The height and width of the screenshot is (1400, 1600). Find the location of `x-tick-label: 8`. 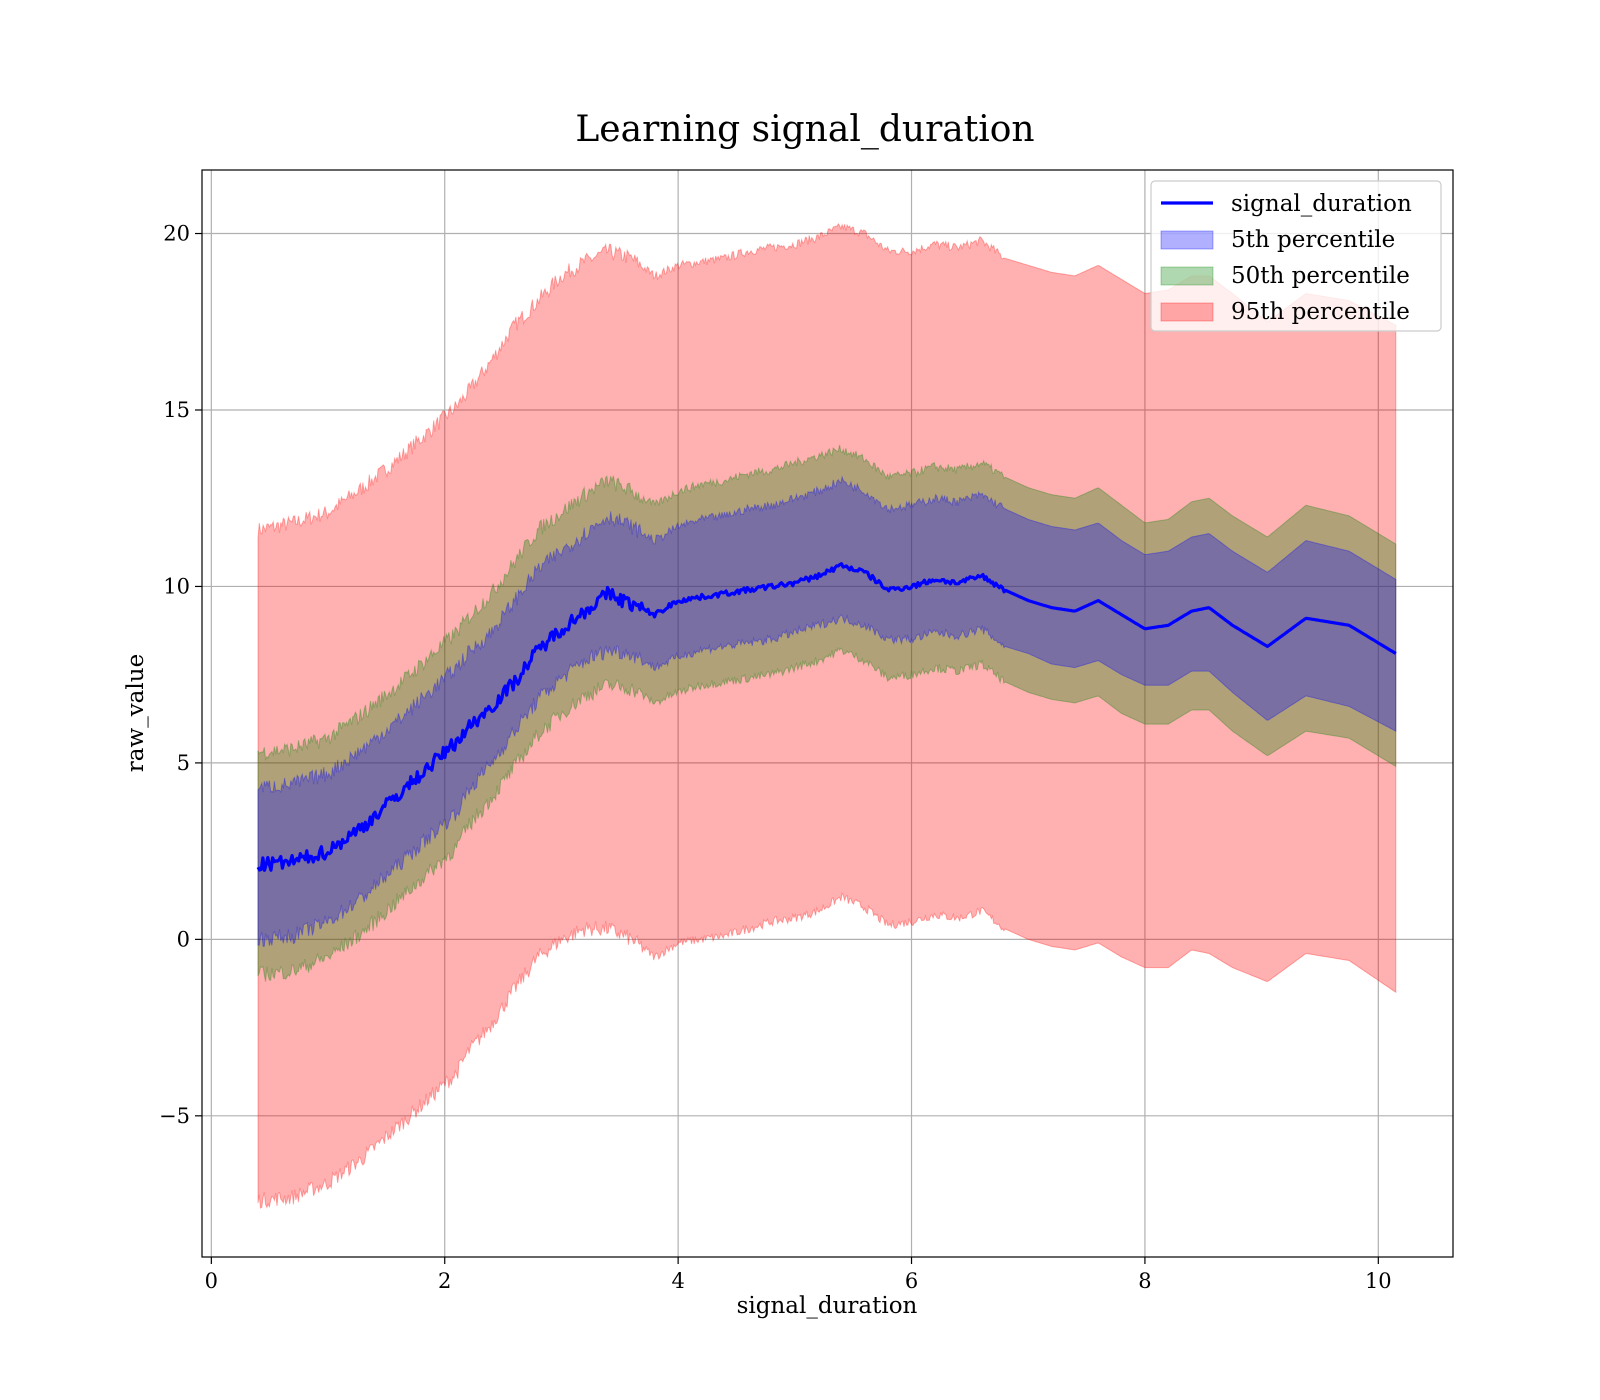

x-tick-label: 8 is located at coordinates (1144, 1281).